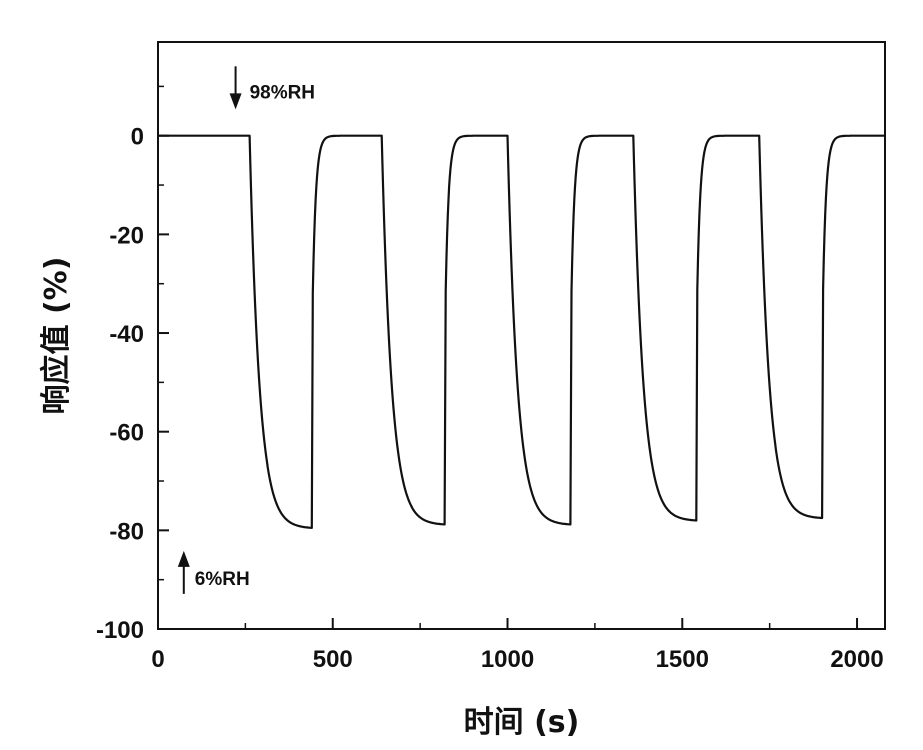 This screenshot has width=923, height=750. I want to click on annotations: 98%RH 6%RH, so click(246, 330).